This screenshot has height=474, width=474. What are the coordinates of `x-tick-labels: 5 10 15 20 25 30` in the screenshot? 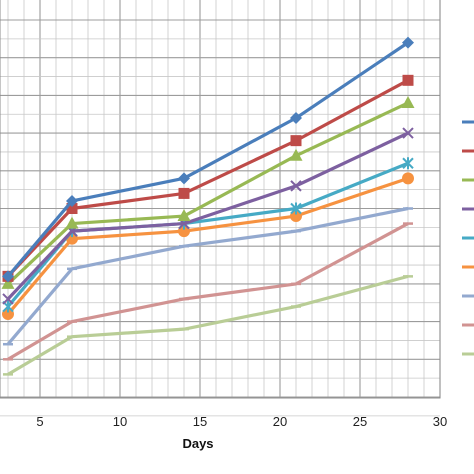 It's located at (241, 421).